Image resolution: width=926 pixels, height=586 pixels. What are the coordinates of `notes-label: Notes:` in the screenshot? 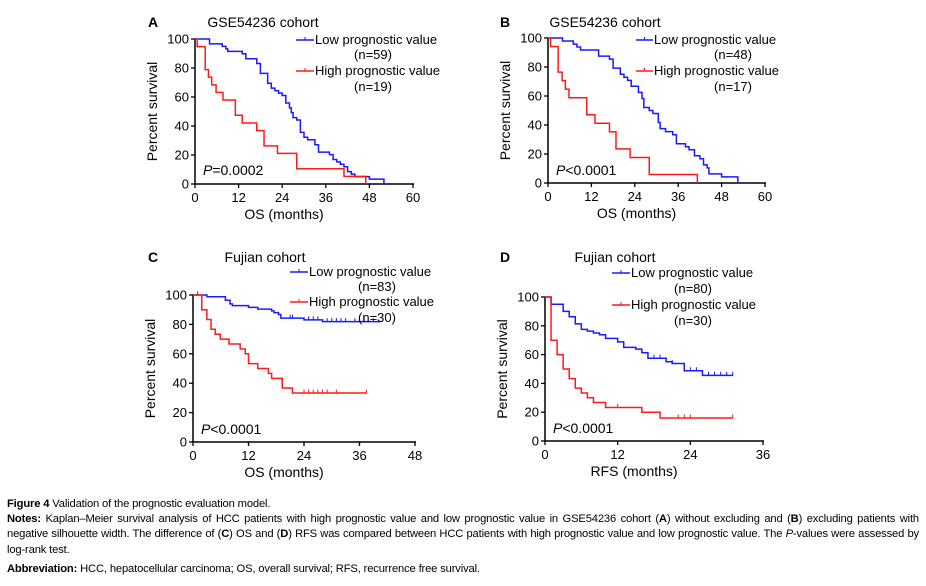 It's located at (24, 519).